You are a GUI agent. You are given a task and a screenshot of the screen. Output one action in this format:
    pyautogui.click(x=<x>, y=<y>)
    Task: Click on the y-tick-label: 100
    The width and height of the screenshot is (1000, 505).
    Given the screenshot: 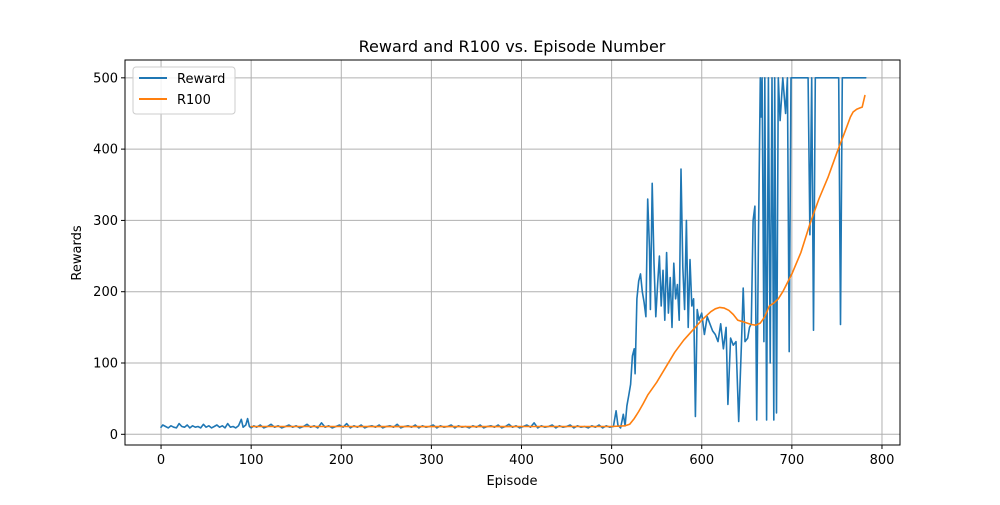 What is the action you would take?
    pyautogui.click(x=105, y=364)
    